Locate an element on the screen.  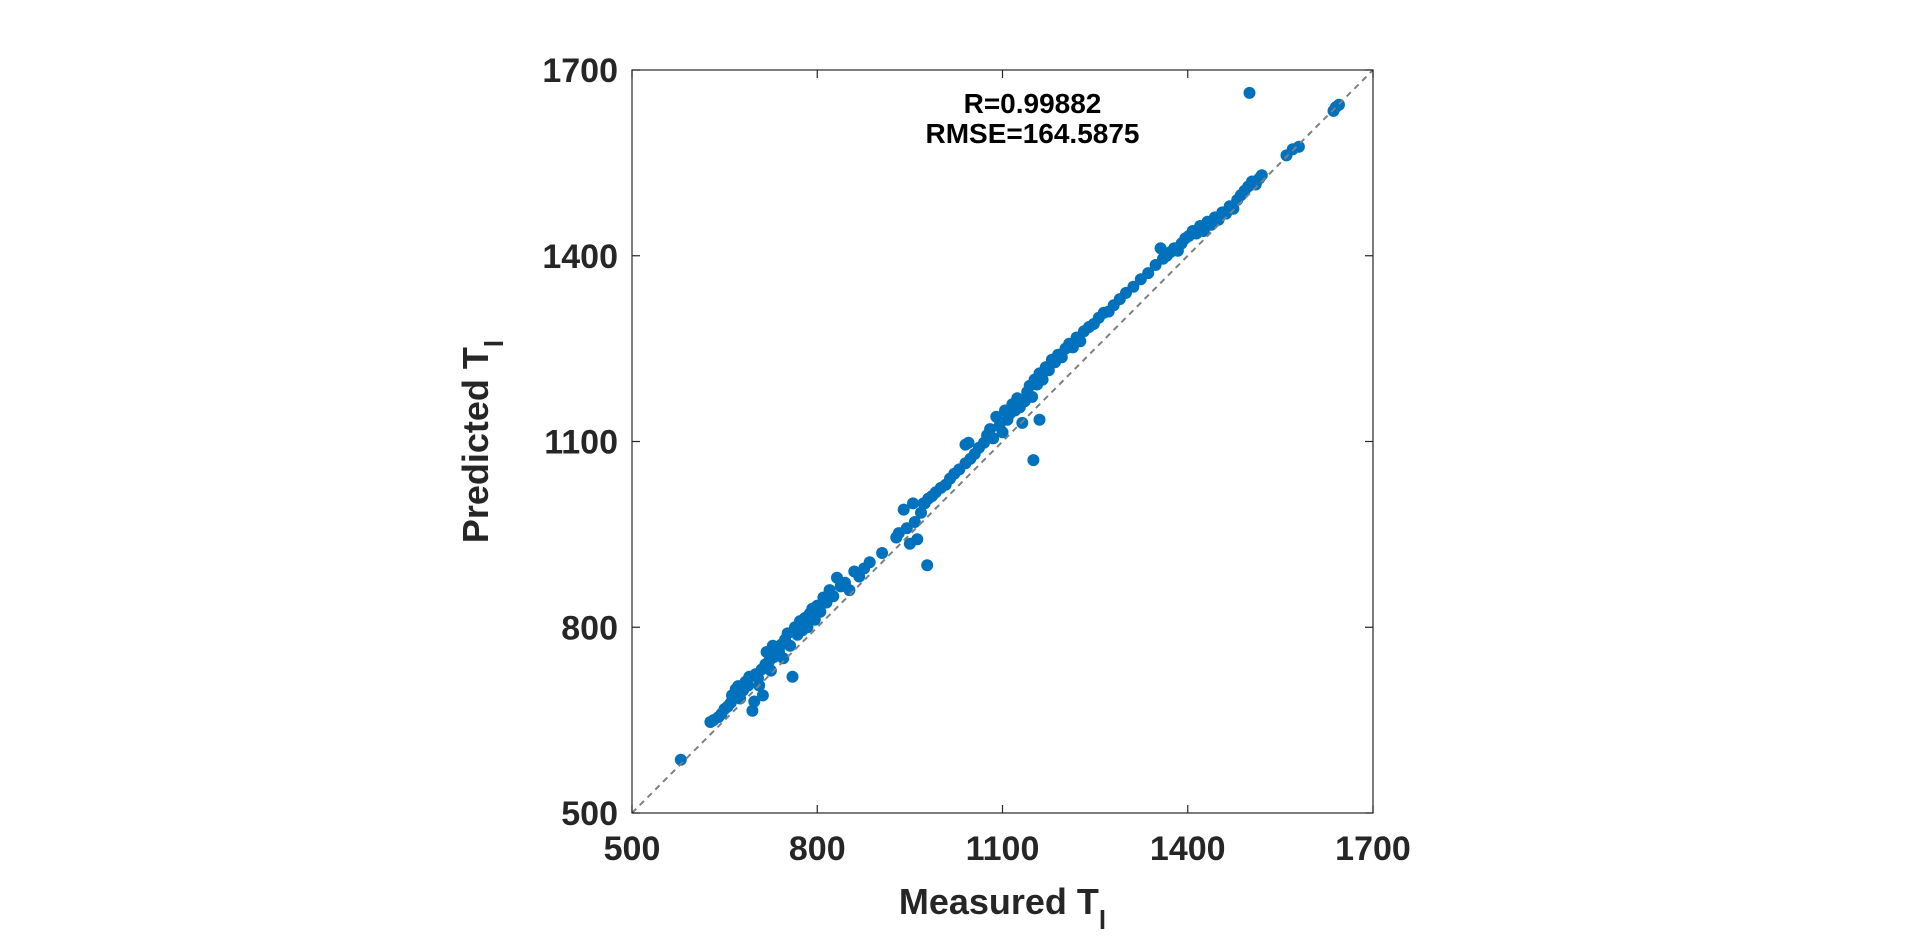
x-tick-label: 1400 is located at coordinates (1188, 849).